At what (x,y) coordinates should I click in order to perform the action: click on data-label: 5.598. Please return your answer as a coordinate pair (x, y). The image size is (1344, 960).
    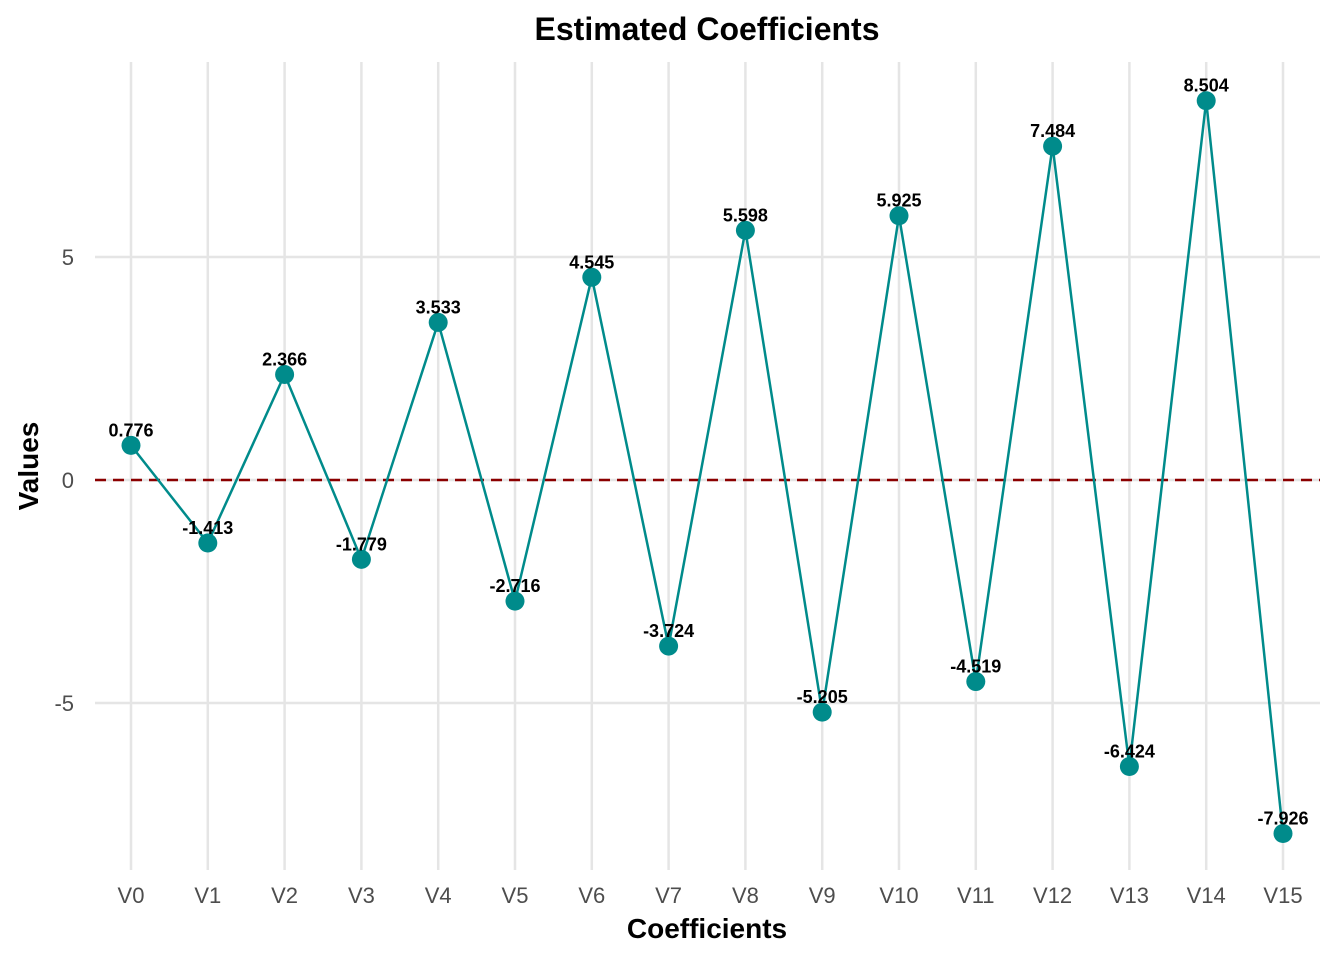
    Looking at the image, I should click on (745, 215).